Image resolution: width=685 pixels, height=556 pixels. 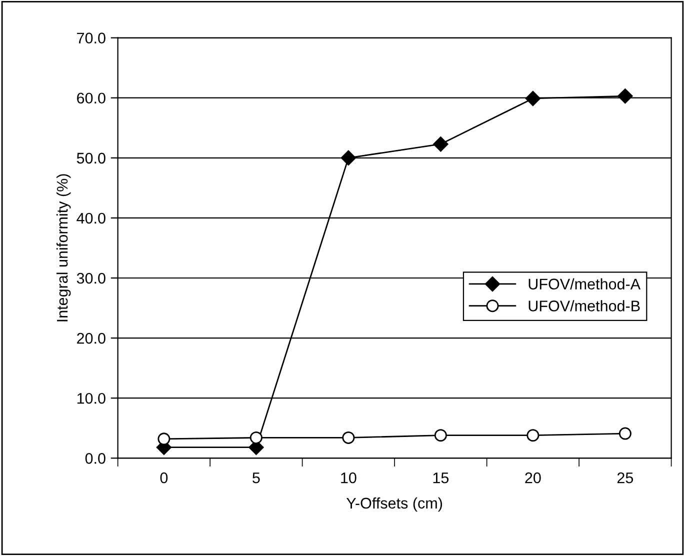 I want to click on y-tick-label: 30.0, so click(x=91, y=278).